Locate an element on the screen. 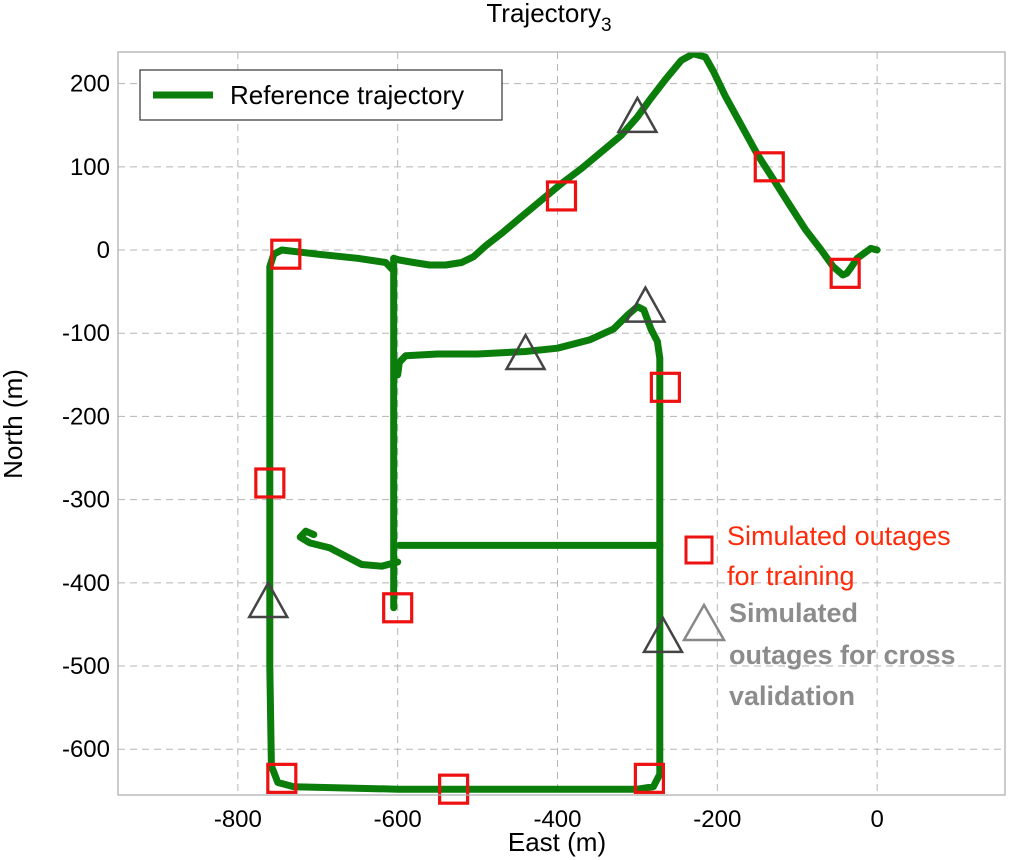  legend: Reference trajectory is located at coordinates (321, 95).